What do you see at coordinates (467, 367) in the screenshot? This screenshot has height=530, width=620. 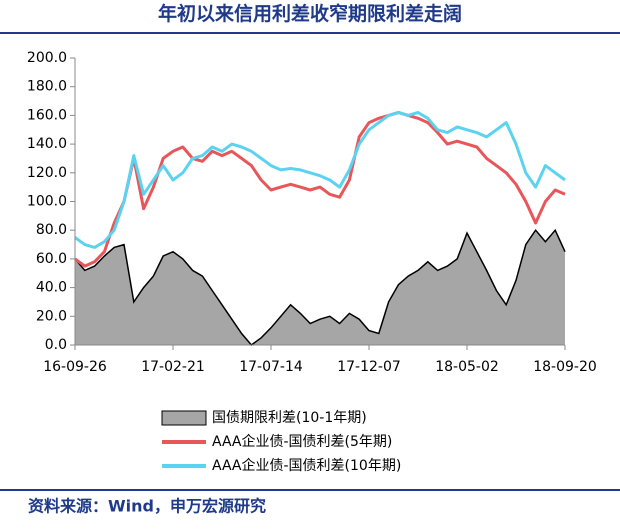 I see `x-tick-label: 18-05-02` at bounding box center [467, 367].